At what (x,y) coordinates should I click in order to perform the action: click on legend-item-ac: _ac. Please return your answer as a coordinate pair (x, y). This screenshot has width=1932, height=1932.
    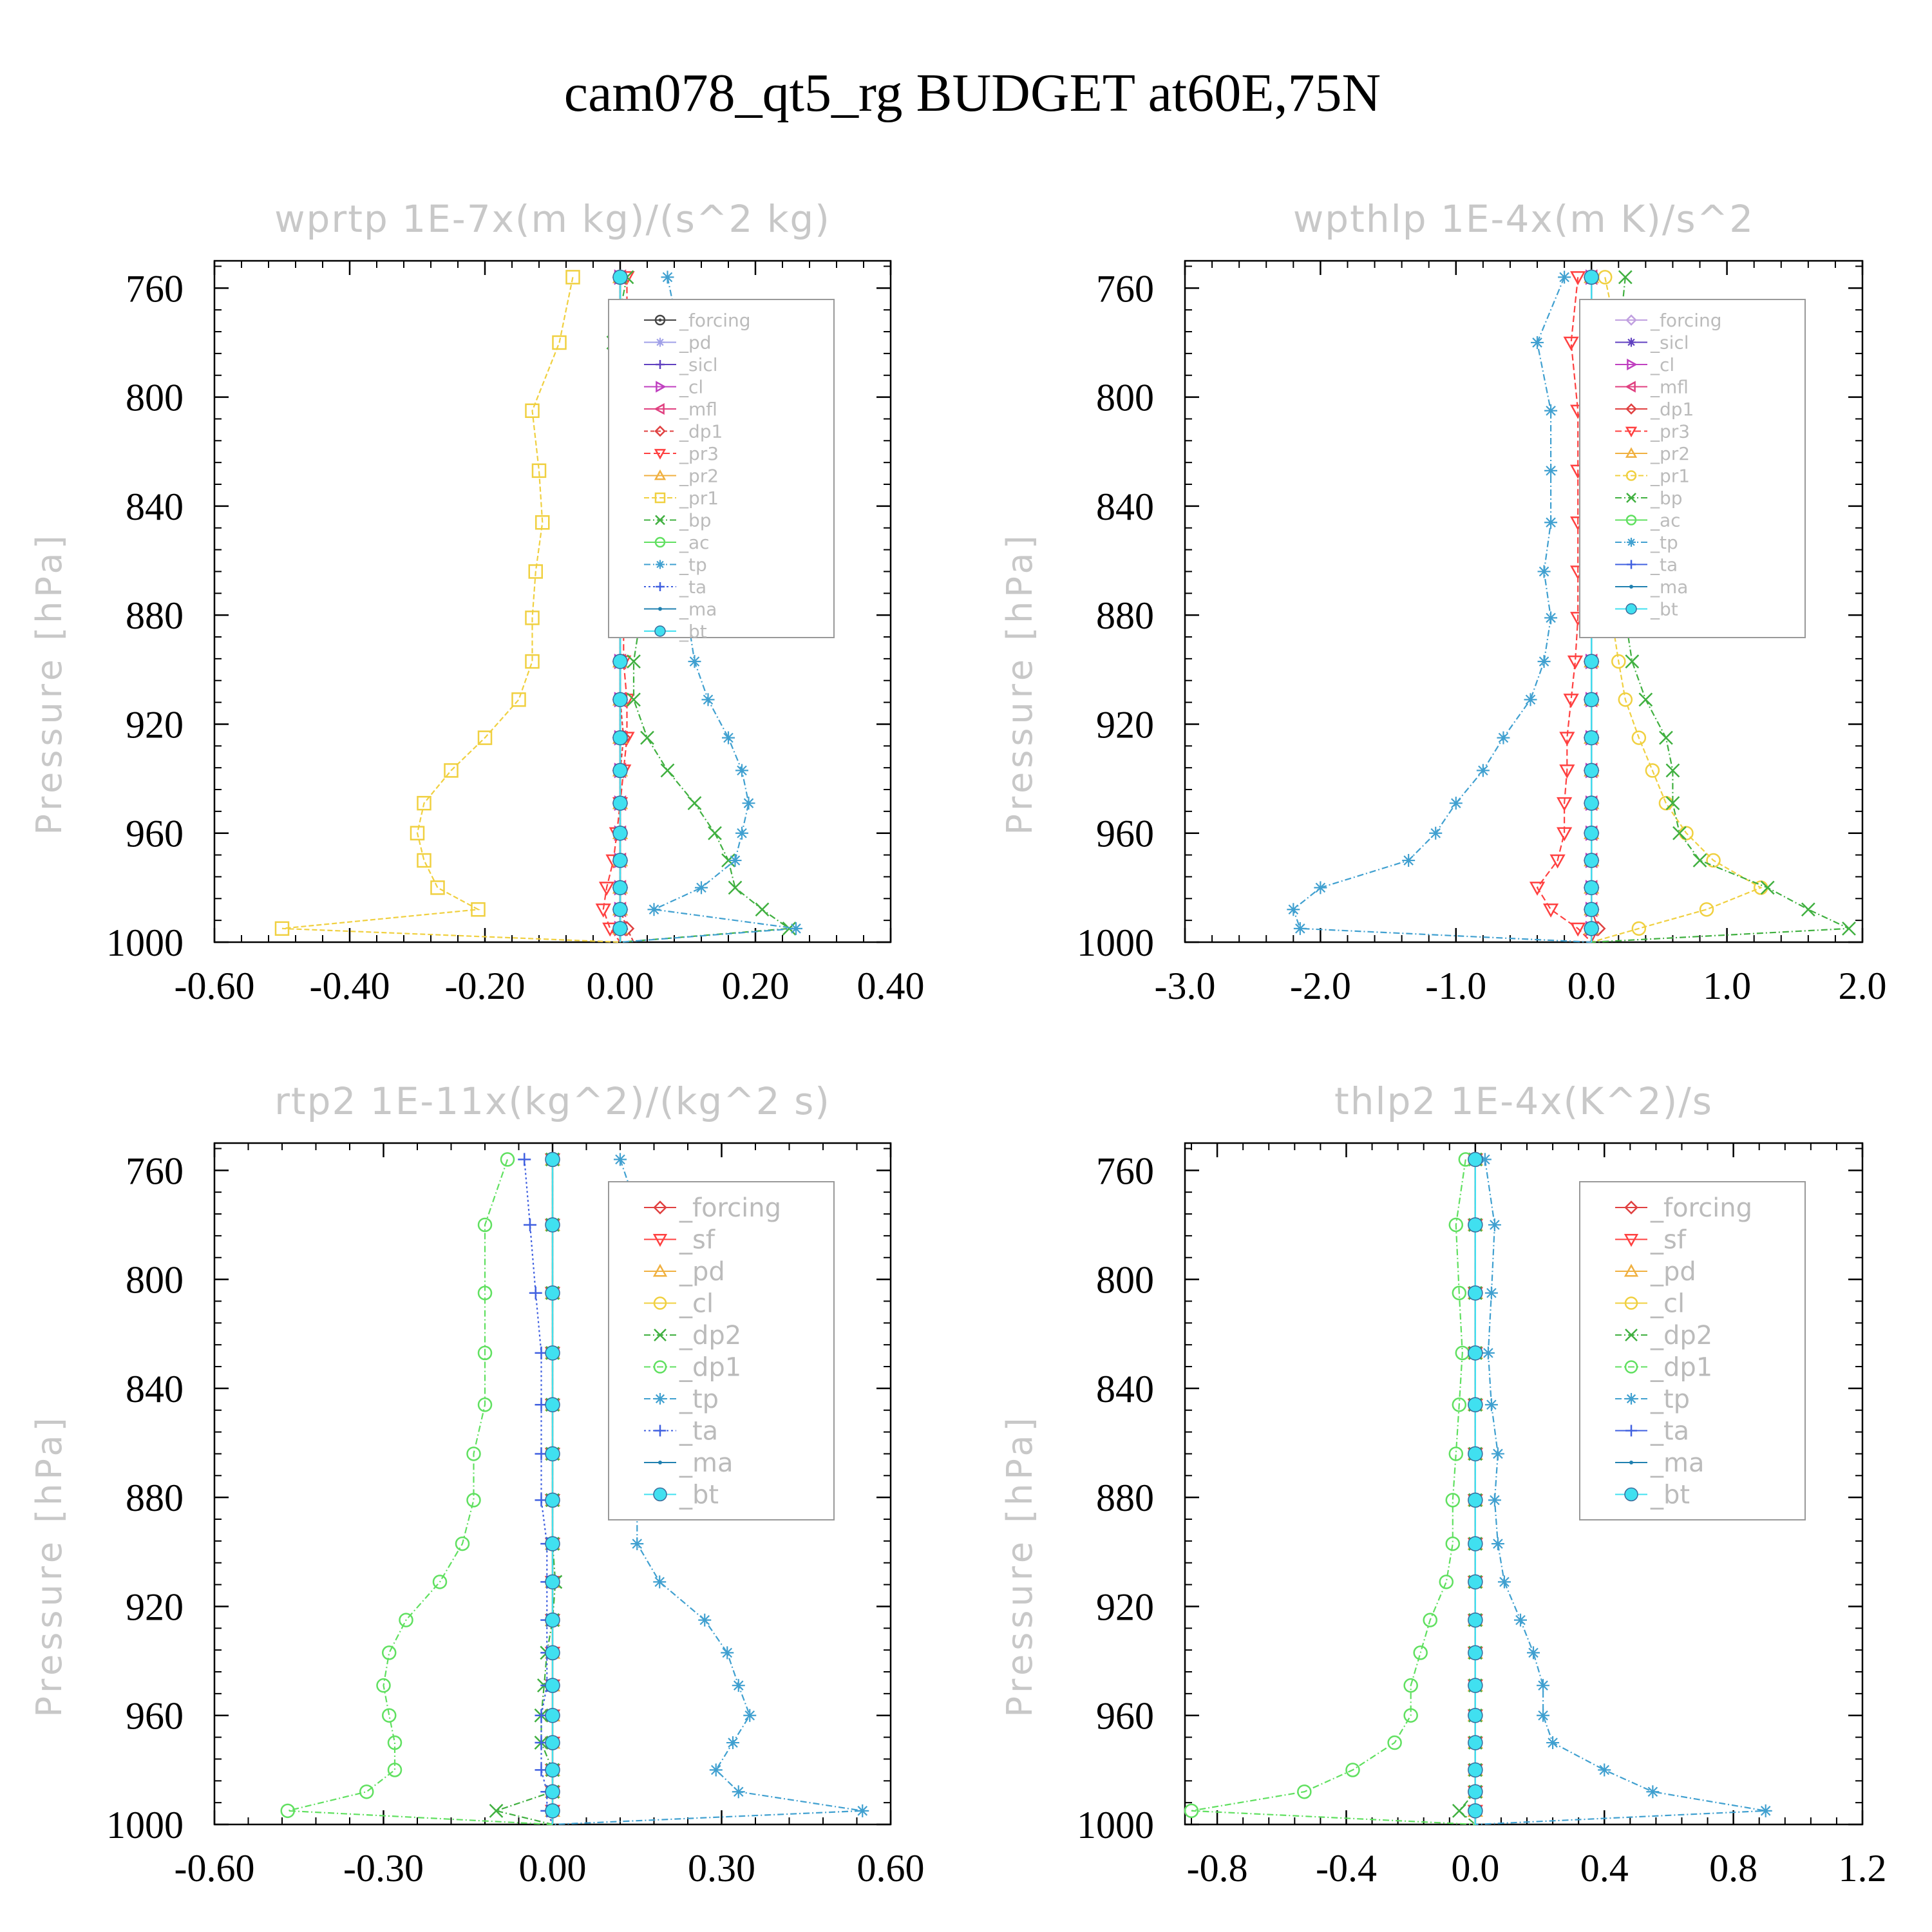
    Looking at the image, I should click on (677, 542).